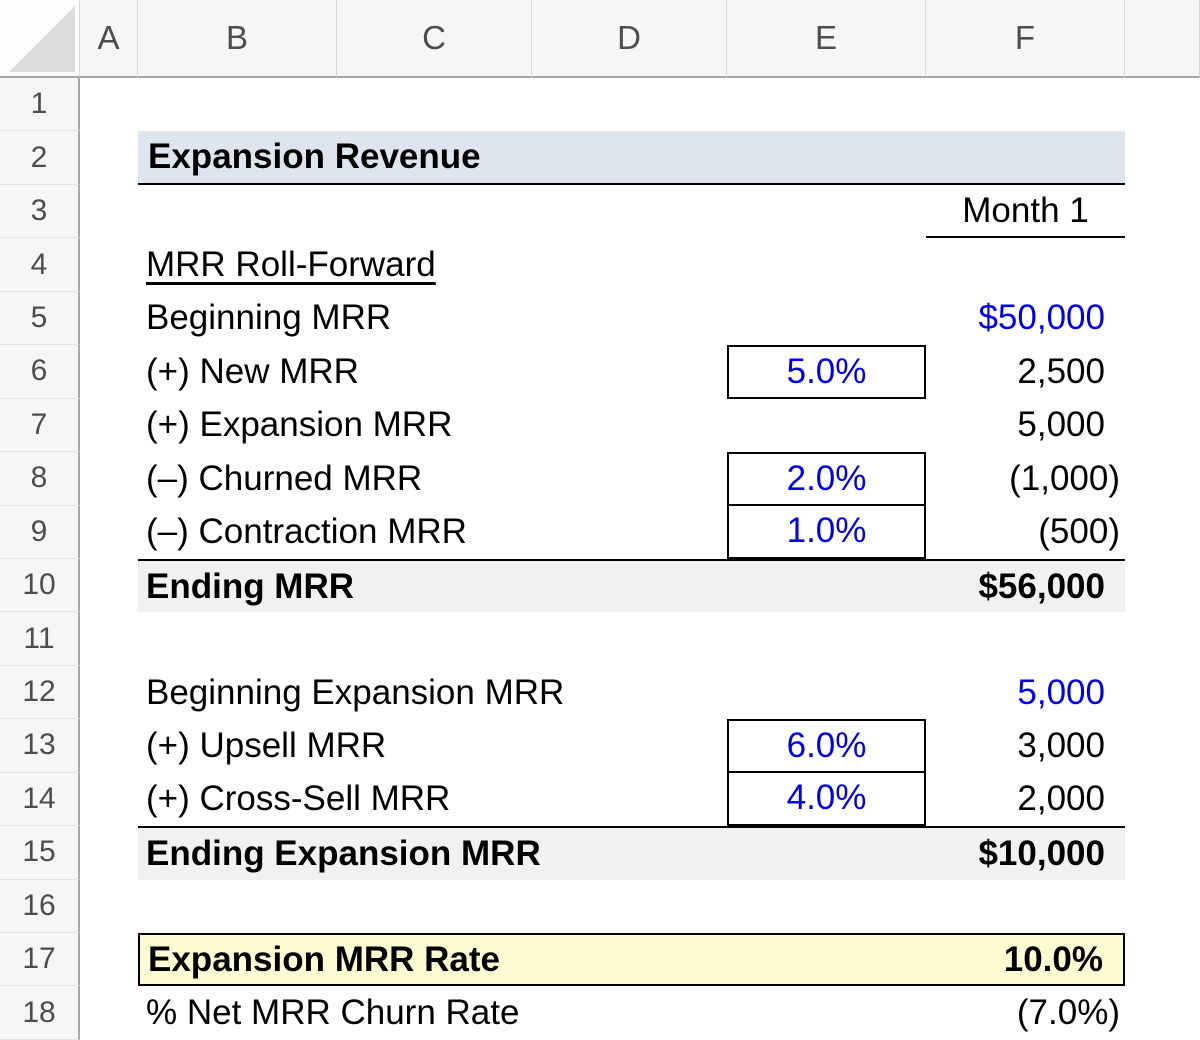 The height and width of the screenshot is (1040, 1200). What do you see at coordinates (1061, 799) in the screenshot?
I see `value-cell: 2,000` at bounding box center [1061, 799].